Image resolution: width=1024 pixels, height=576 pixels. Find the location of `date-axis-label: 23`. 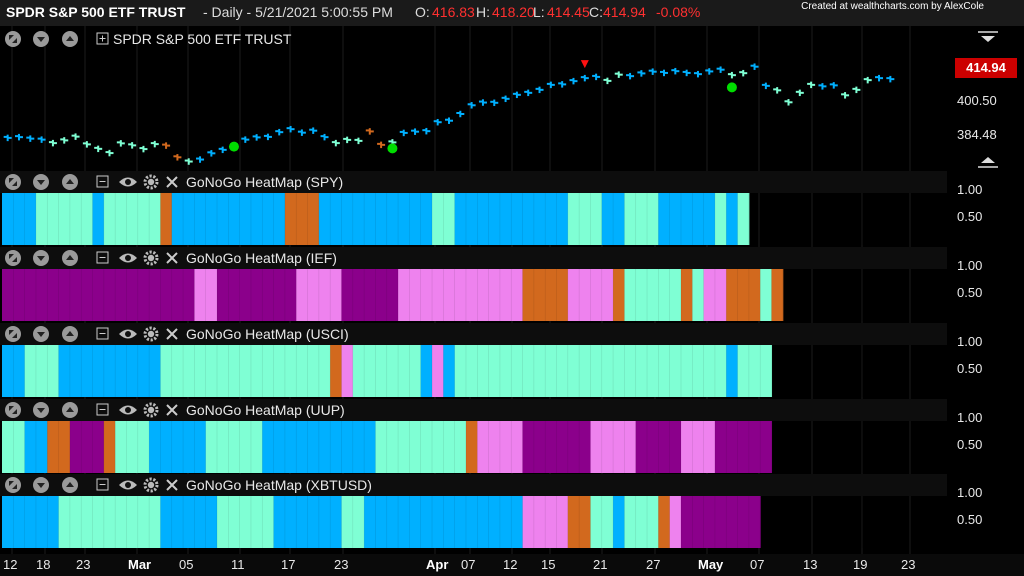

date-axis-label: 23 is located at coordinates (341, 564).